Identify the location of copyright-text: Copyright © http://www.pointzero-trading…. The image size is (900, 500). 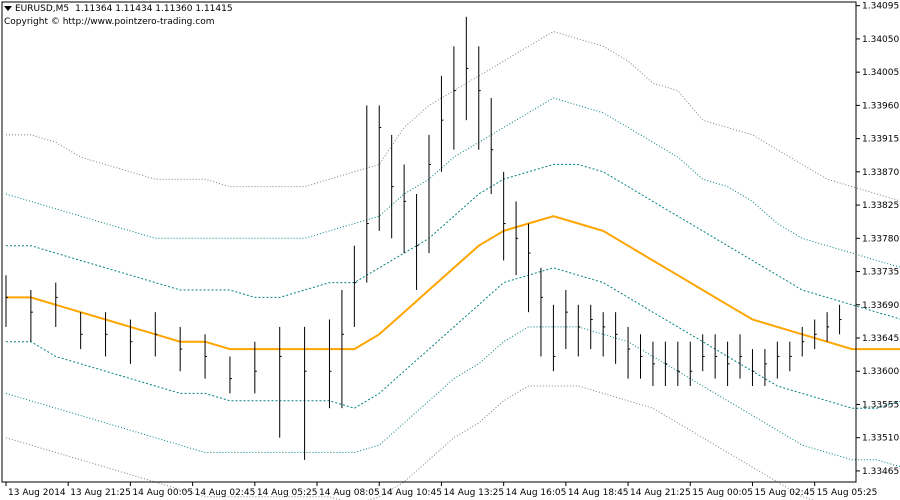
(109, 22).